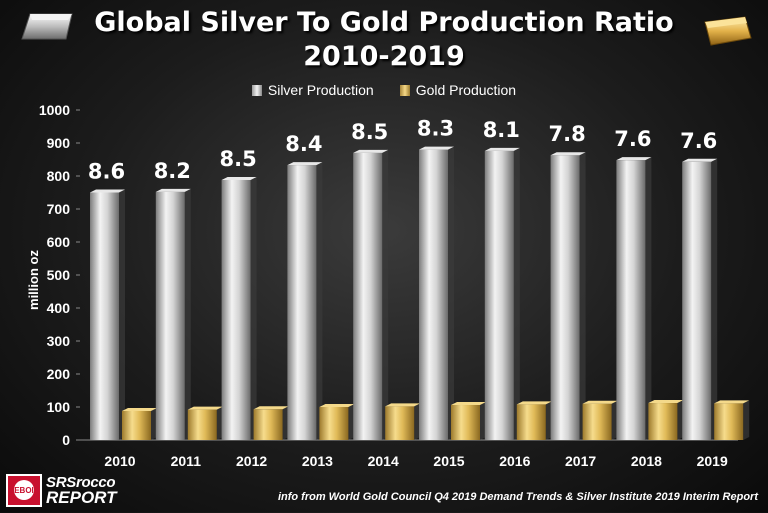  What do you see at coordinates (634, 159) in the screenshot?
I see `silver-bar-2018-top` at bounding box center [634, 159].